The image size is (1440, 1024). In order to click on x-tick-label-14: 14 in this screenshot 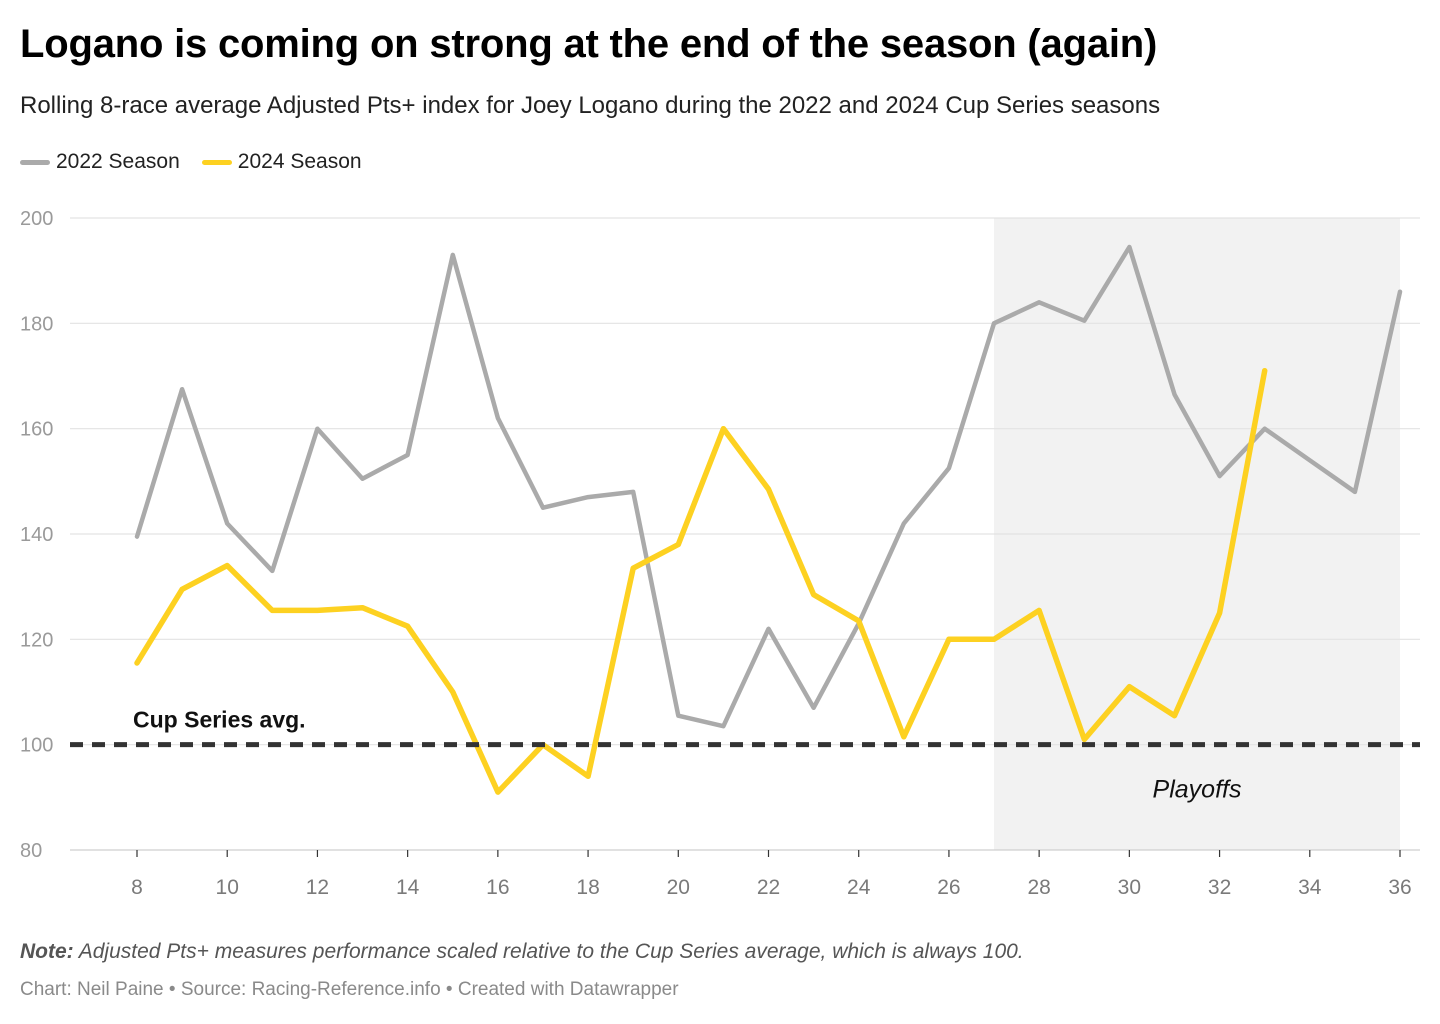, I will do `click(408, 887)`.